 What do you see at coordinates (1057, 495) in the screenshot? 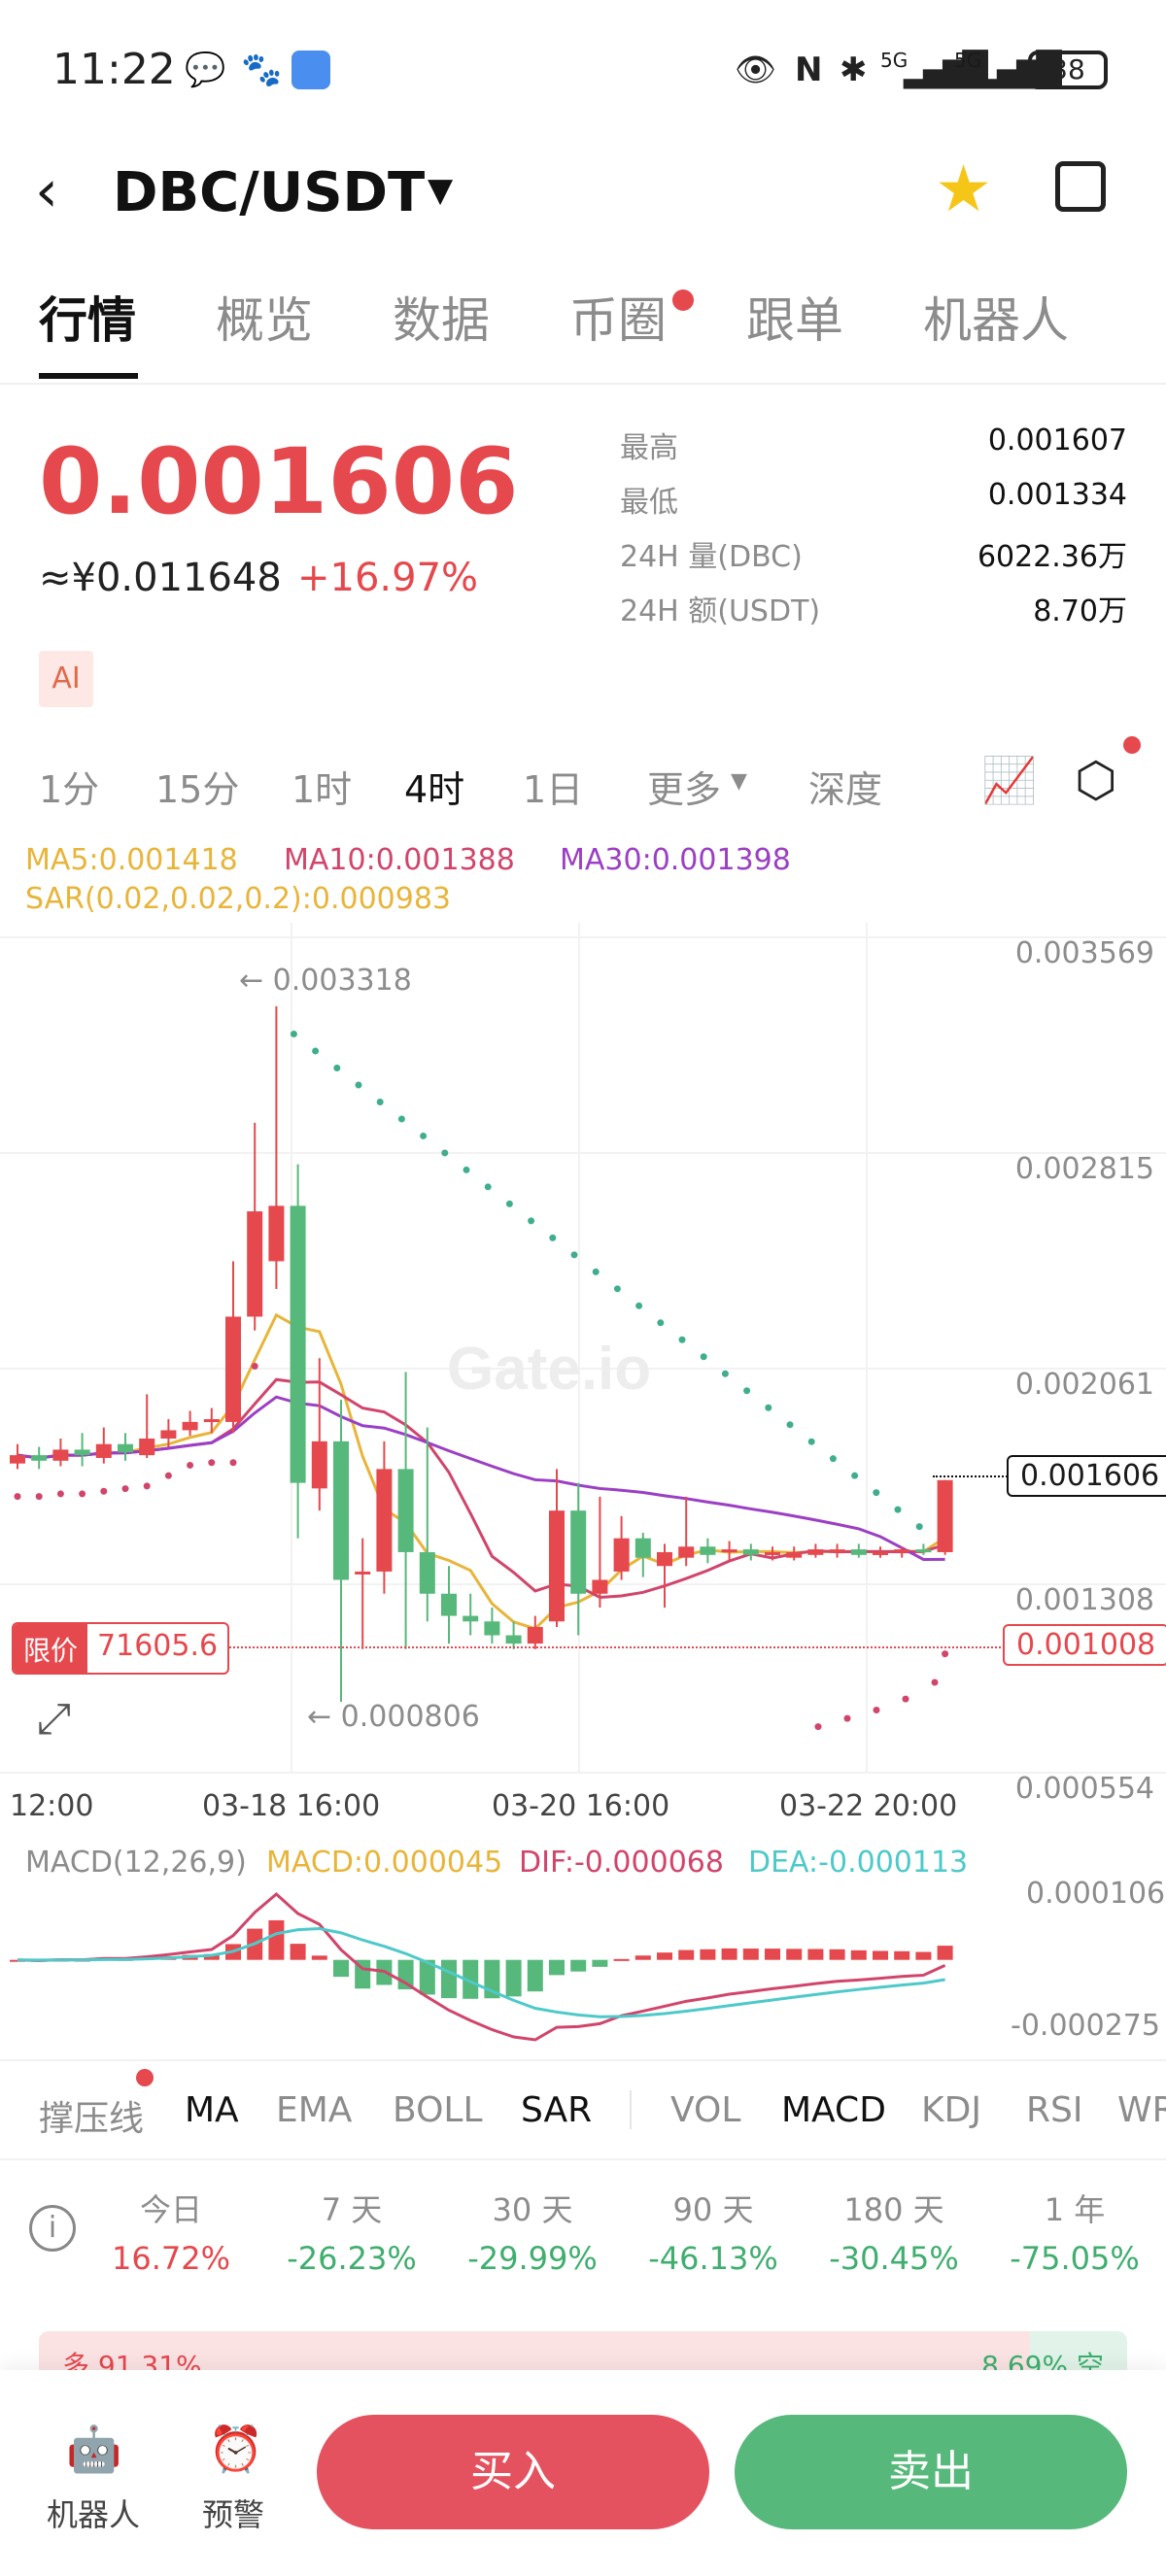
I see `stat-low-value: 0.001334` at bounding box center [1057, 495].